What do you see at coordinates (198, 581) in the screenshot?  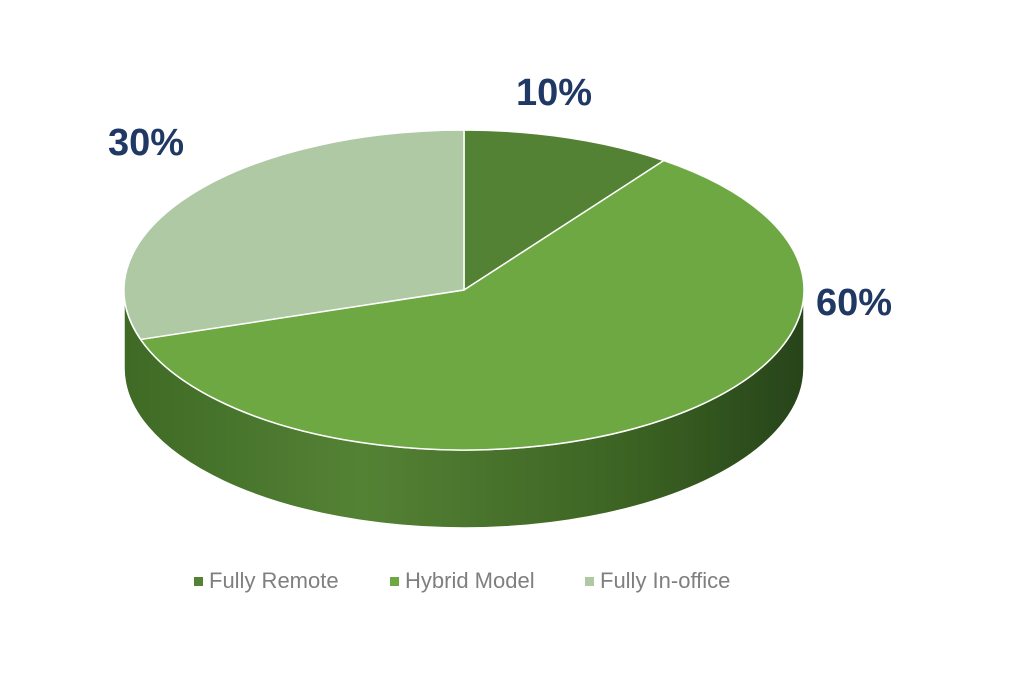 I see `legend-swatch-fully-remote` at bounding box center [198, 581].